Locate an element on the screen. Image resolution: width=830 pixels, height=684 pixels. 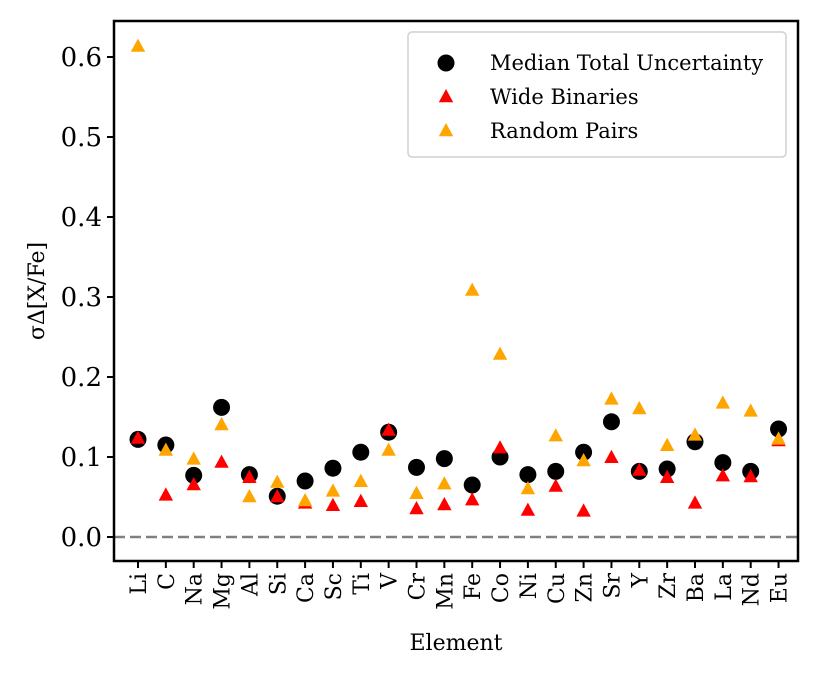
x-tick-label: V is located at coordinates (390, 581).